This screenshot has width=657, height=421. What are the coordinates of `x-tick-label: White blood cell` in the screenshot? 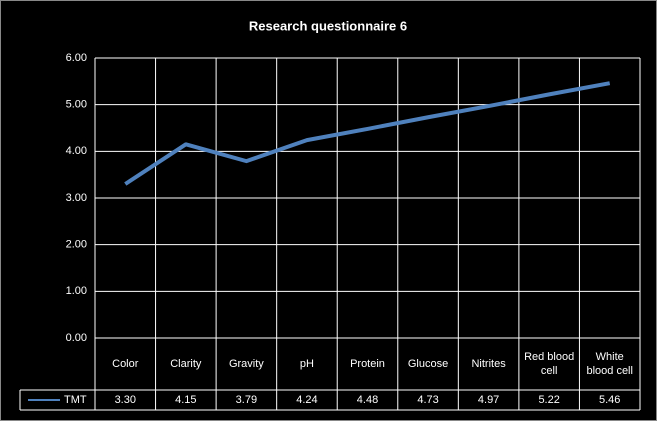 It's located at (609, 364).